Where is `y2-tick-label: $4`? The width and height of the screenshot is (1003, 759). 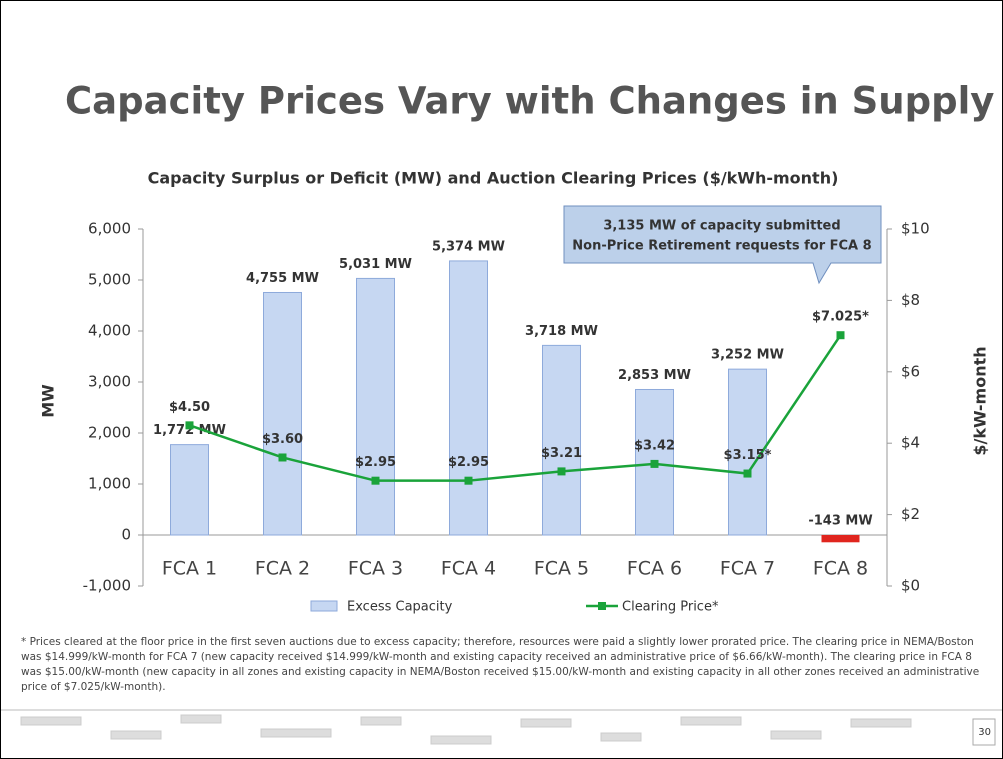 y2-tick-label: $4 is located at coordinates (910, 443).